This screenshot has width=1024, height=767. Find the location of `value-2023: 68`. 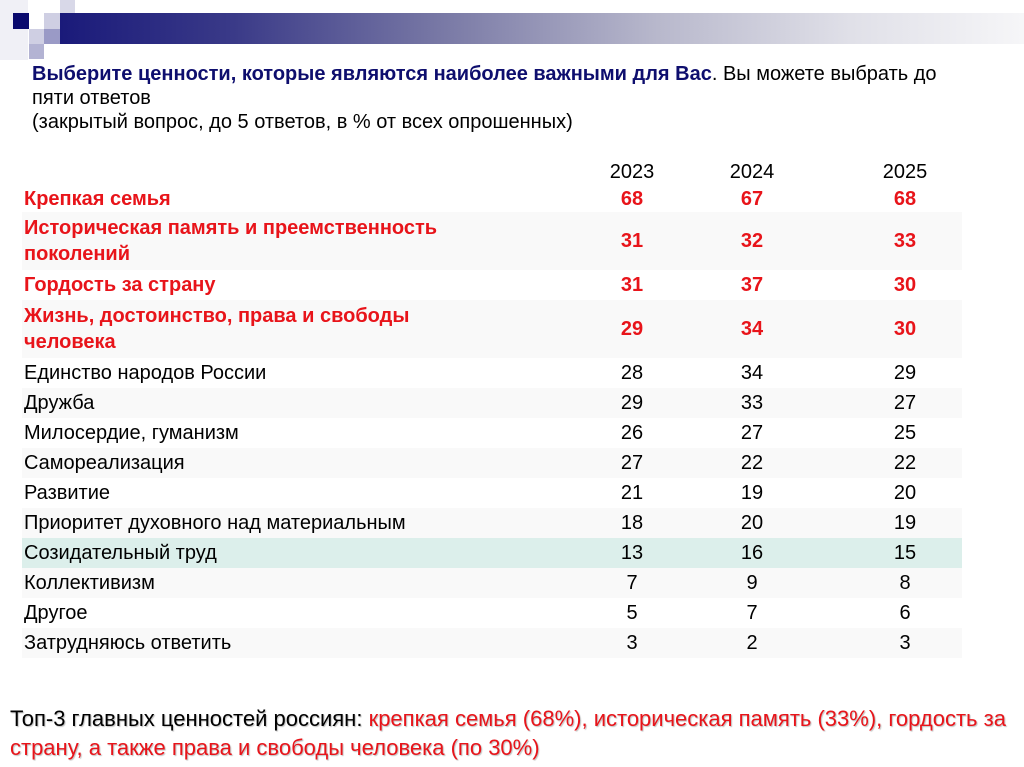

value-2023: 68 is located at coordinates (632, 199).